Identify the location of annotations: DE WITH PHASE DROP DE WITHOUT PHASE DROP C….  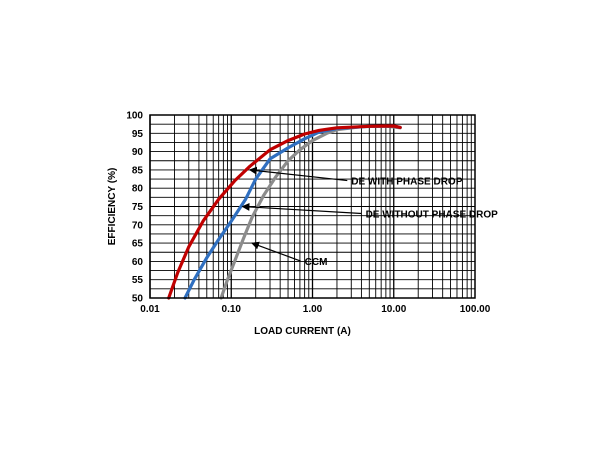
(370, 217).